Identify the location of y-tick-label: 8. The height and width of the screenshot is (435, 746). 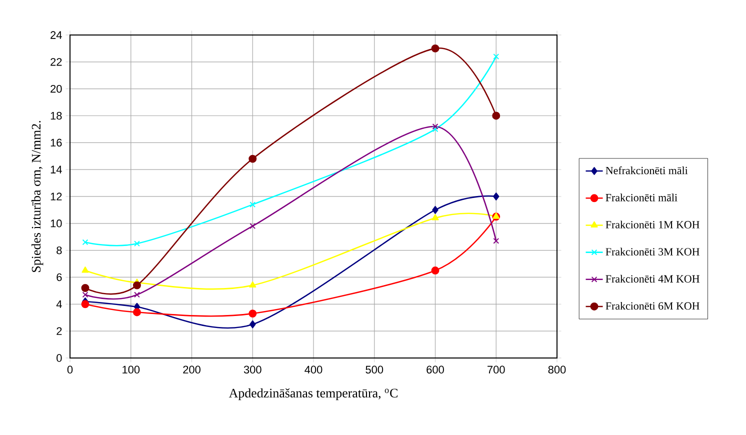
(59, 250).